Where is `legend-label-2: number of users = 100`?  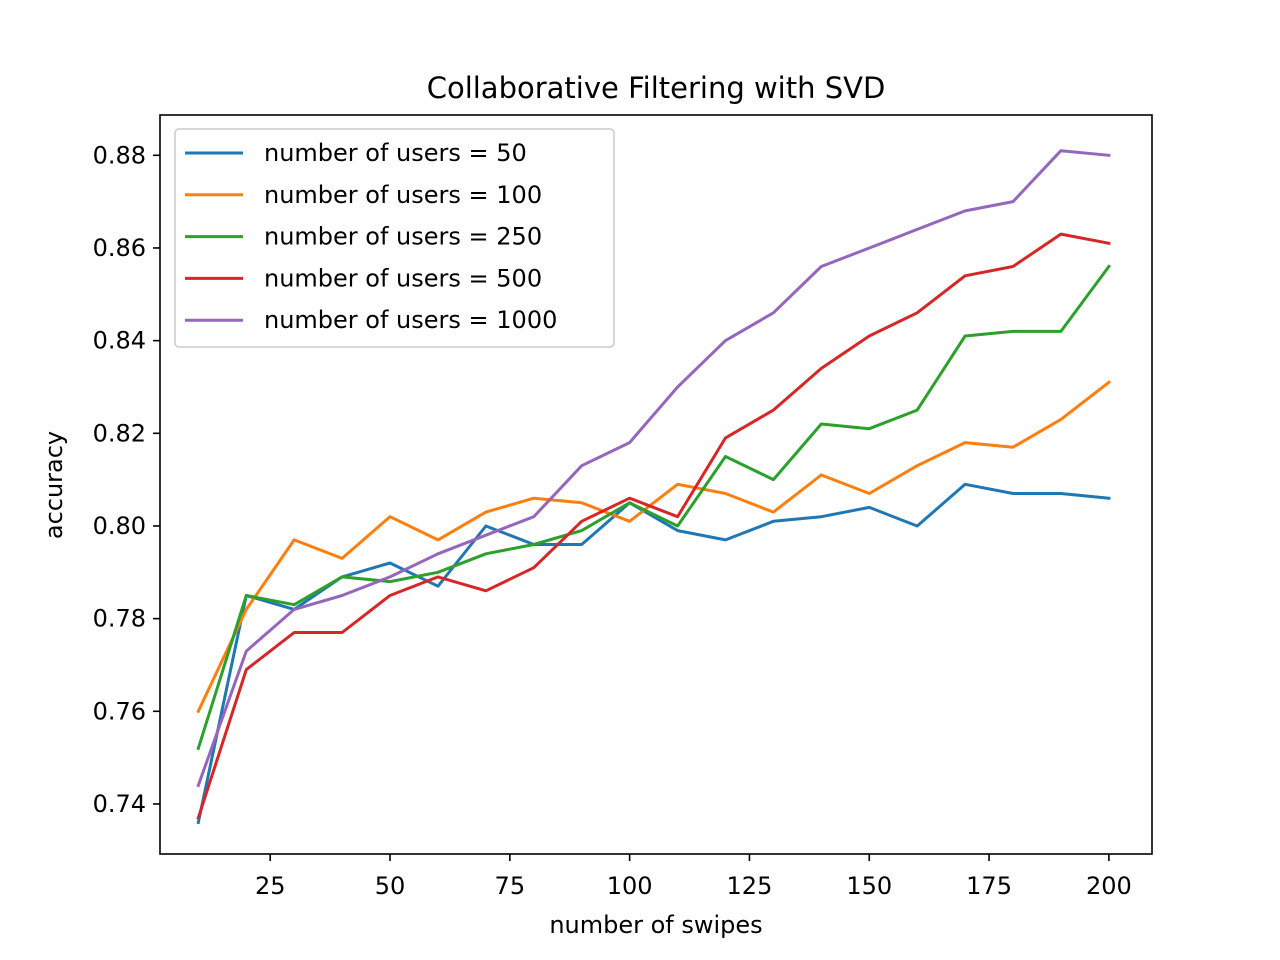 legend-label-2: number of users = 100 is located at coordinates (403, 195).